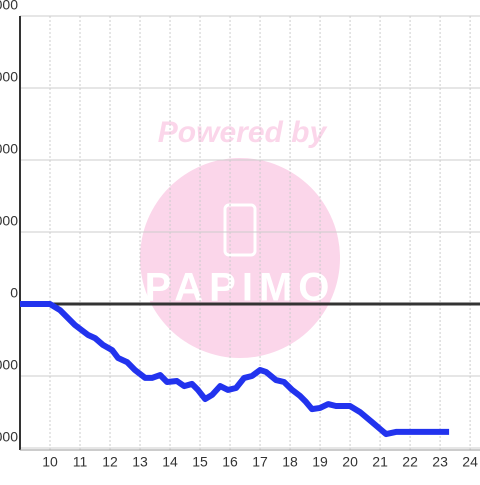 The height and width of the screenshot is (485, 480). Describe the element at coordinates (140, 462) in the screenshot. I see `x-tick-label: 13` at that location.